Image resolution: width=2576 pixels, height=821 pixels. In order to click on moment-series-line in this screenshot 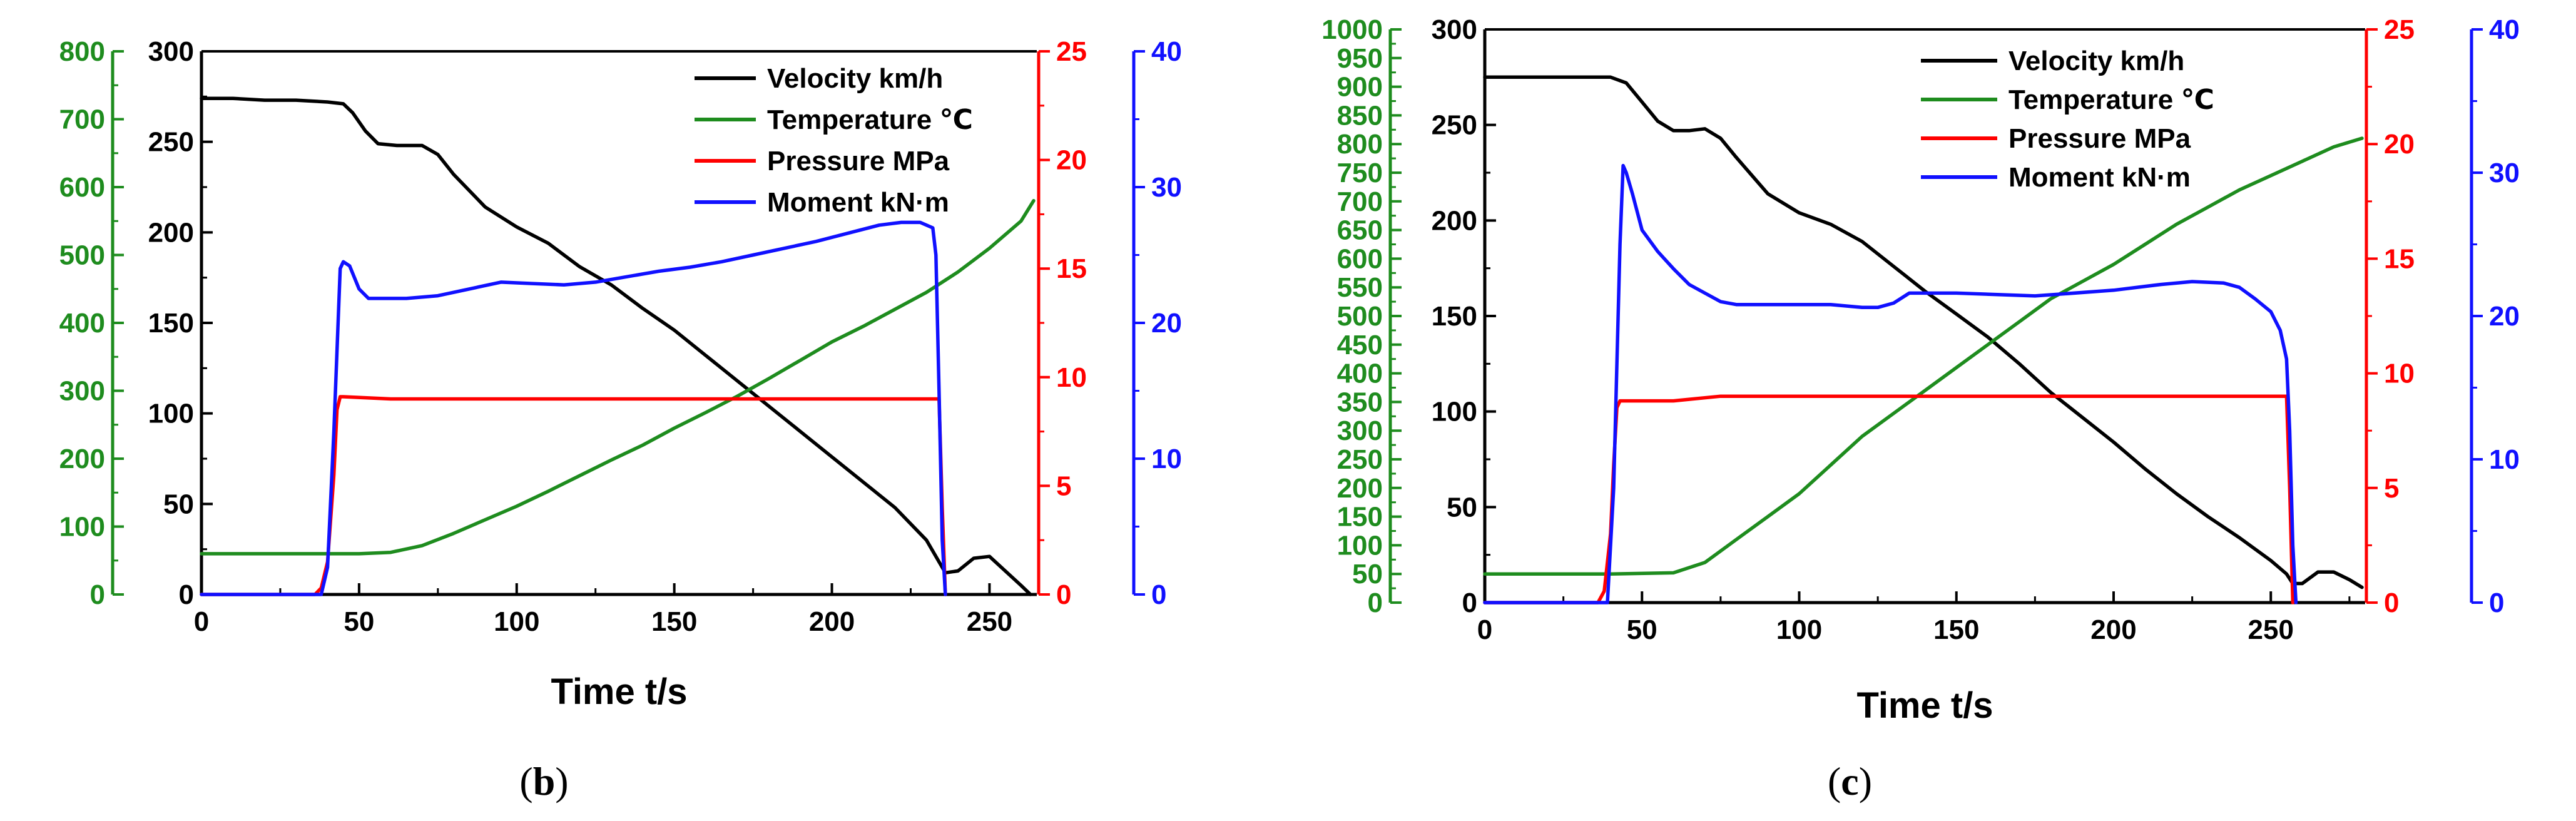, I will do `click(573, 408)`.